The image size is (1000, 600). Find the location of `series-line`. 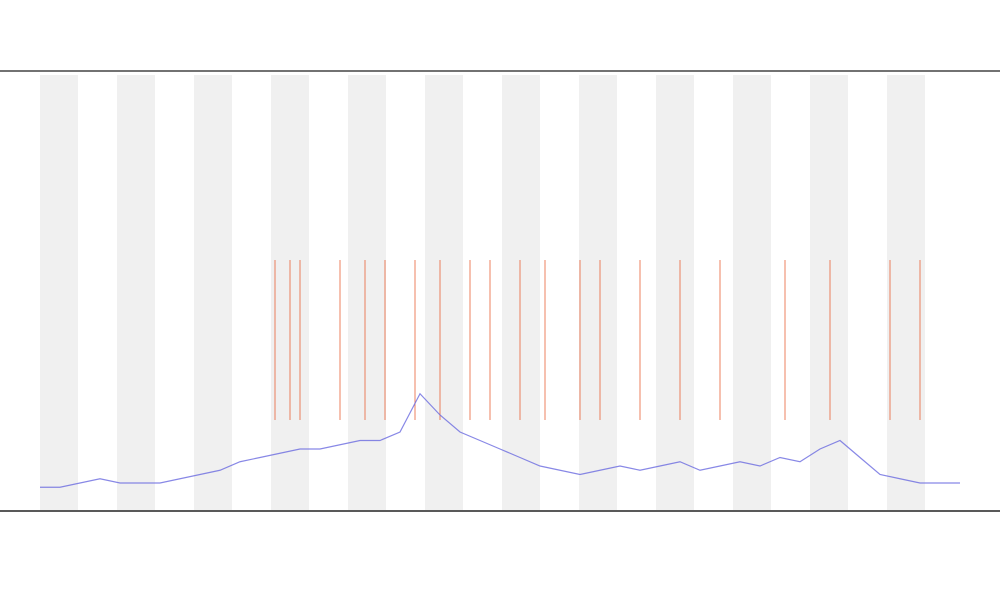

series-line is located at coordinates (500, 440).